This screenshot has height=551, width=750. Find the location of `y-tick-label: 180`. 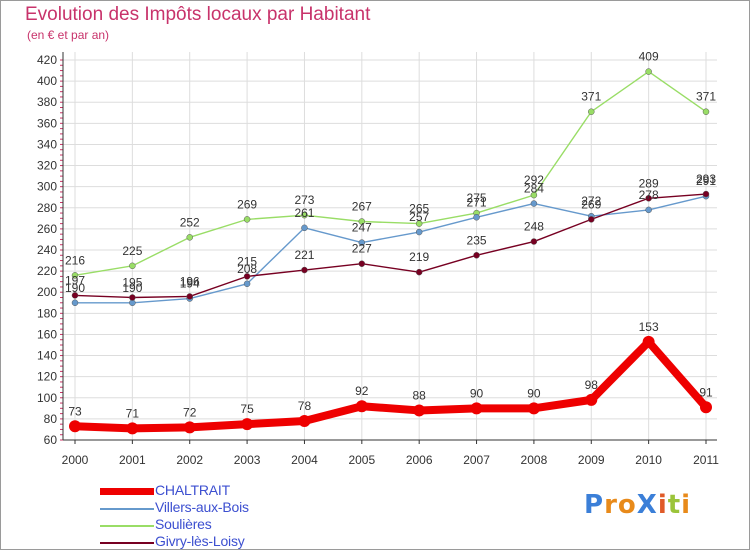

y-tick-label: 180 is located at coordinates (47, 313).